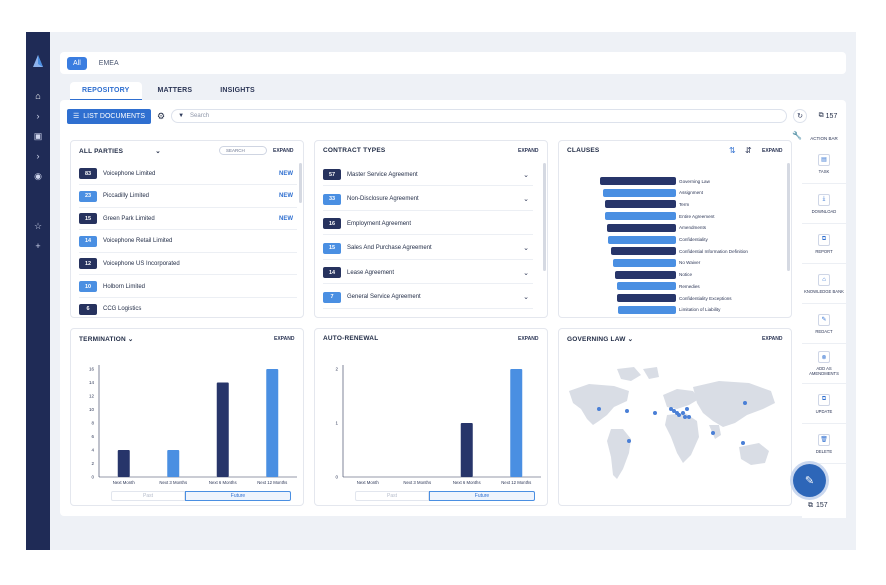 The image size is (886, 585). What do you see at coordinates (161, 115) in the screenshot?
I see `gear-icon: ⚙` at bounding box center [161, 115].